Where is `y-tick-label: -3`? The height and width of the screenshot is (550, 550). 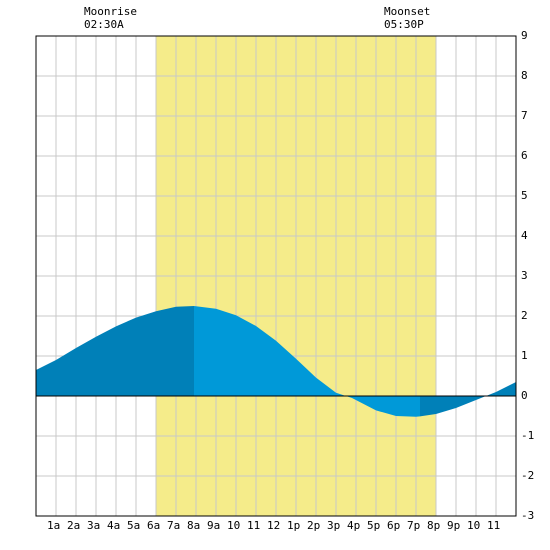 y-tick-label: -3 is located at coordinates (528, 515).